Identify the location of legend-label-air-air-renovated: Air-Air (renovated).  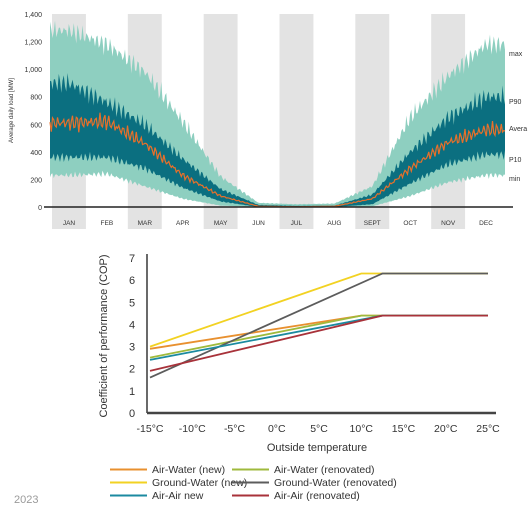
(317, 496).